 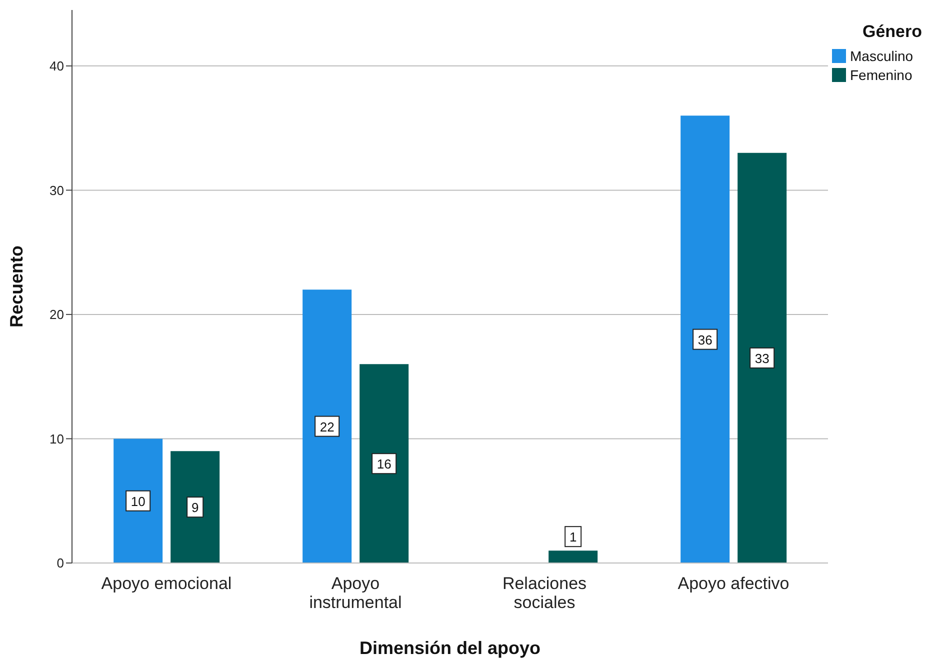 I want to click on data-label: 10, so click(x=138, y=501).